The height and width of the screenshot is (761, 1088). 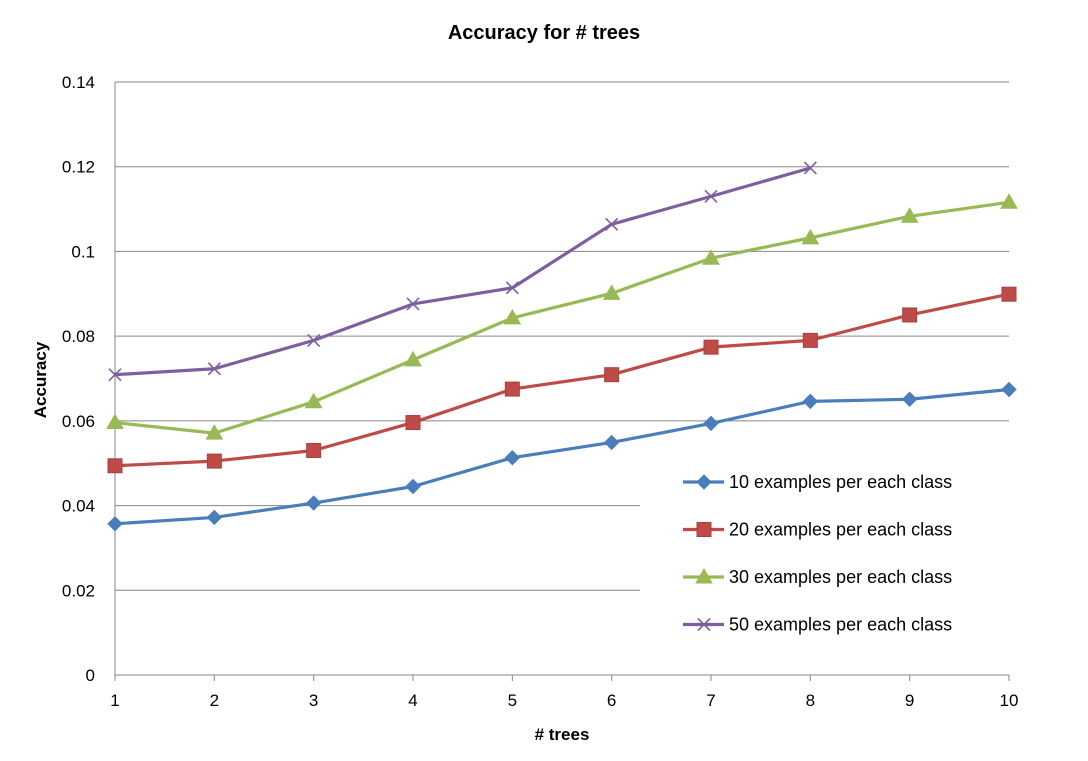 What do you see at coordinates (90, 675) in the screenshot?
I see `y-tick-label: 0` at bounding box center [90, 675].